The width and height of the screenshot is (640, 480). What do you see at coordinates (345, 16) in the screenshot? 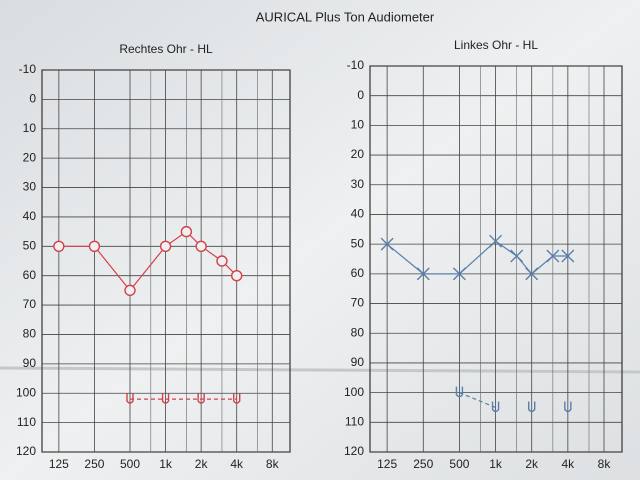
I see `page-title: AURICAL Plus Ton Audiometer` at bounding box center [345, 16].